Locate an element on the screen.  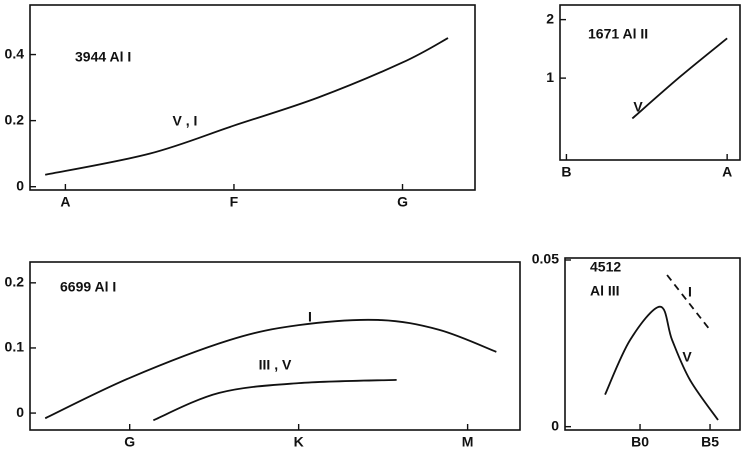
x-tick-label: K is located at coordinates (299, 442).